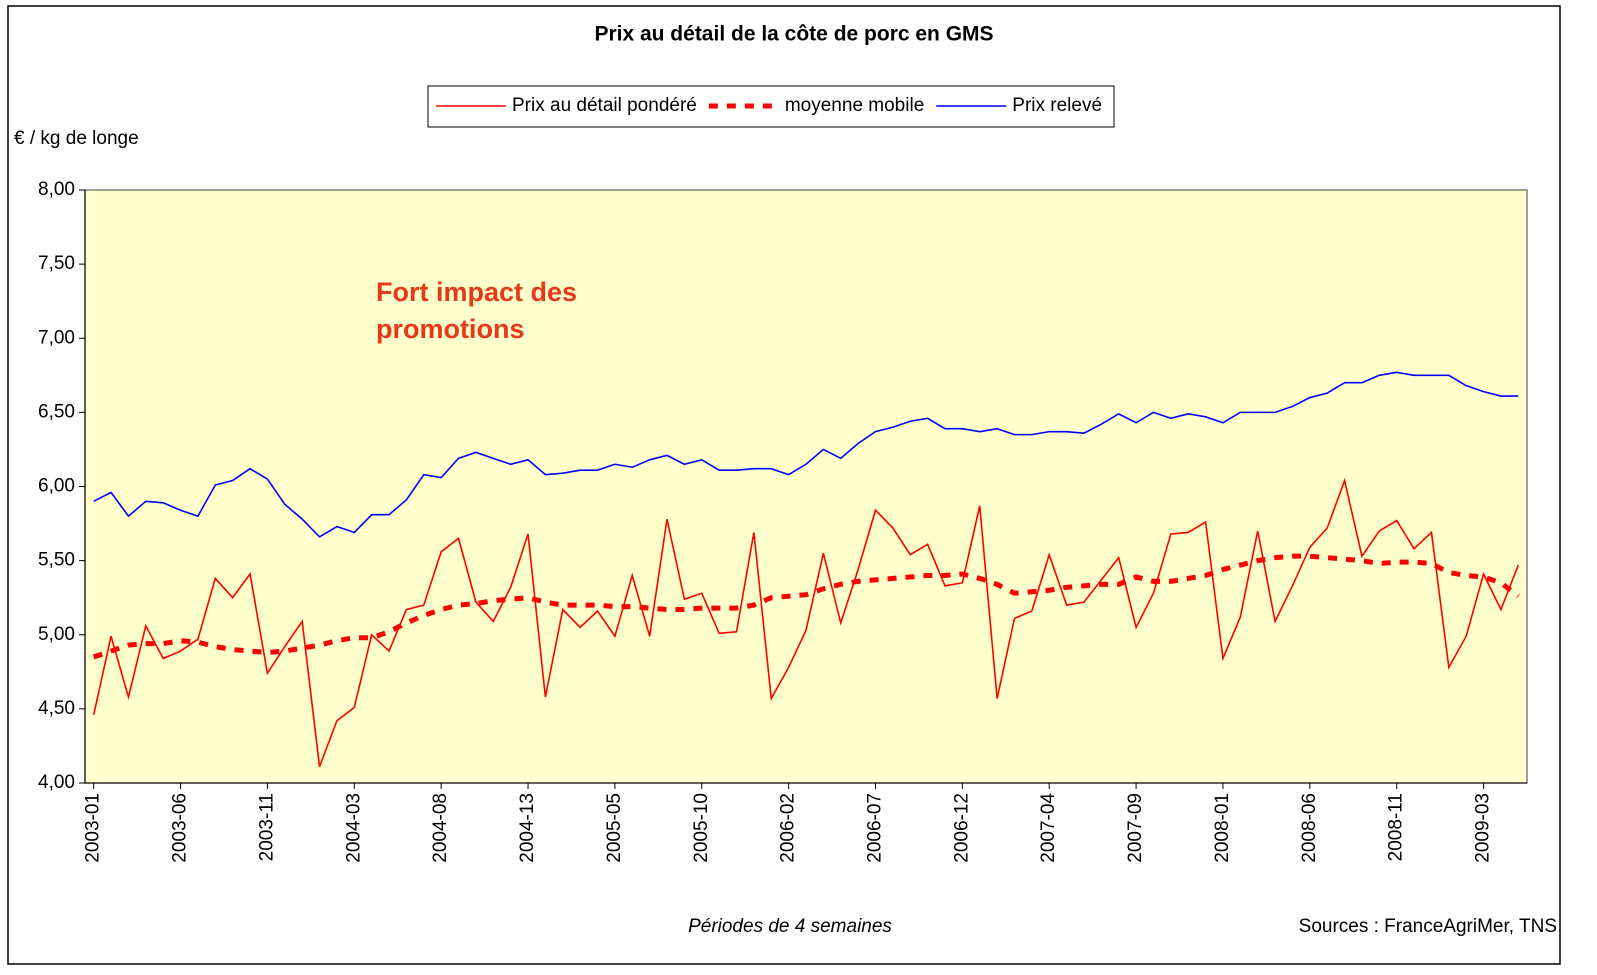 The width and height of the screenshot is (1597, 975). What do you see at coordinates (180, 828) in the screenshot?
I see `x-tick-label: 2003-06` at bounding box center [180, 828].